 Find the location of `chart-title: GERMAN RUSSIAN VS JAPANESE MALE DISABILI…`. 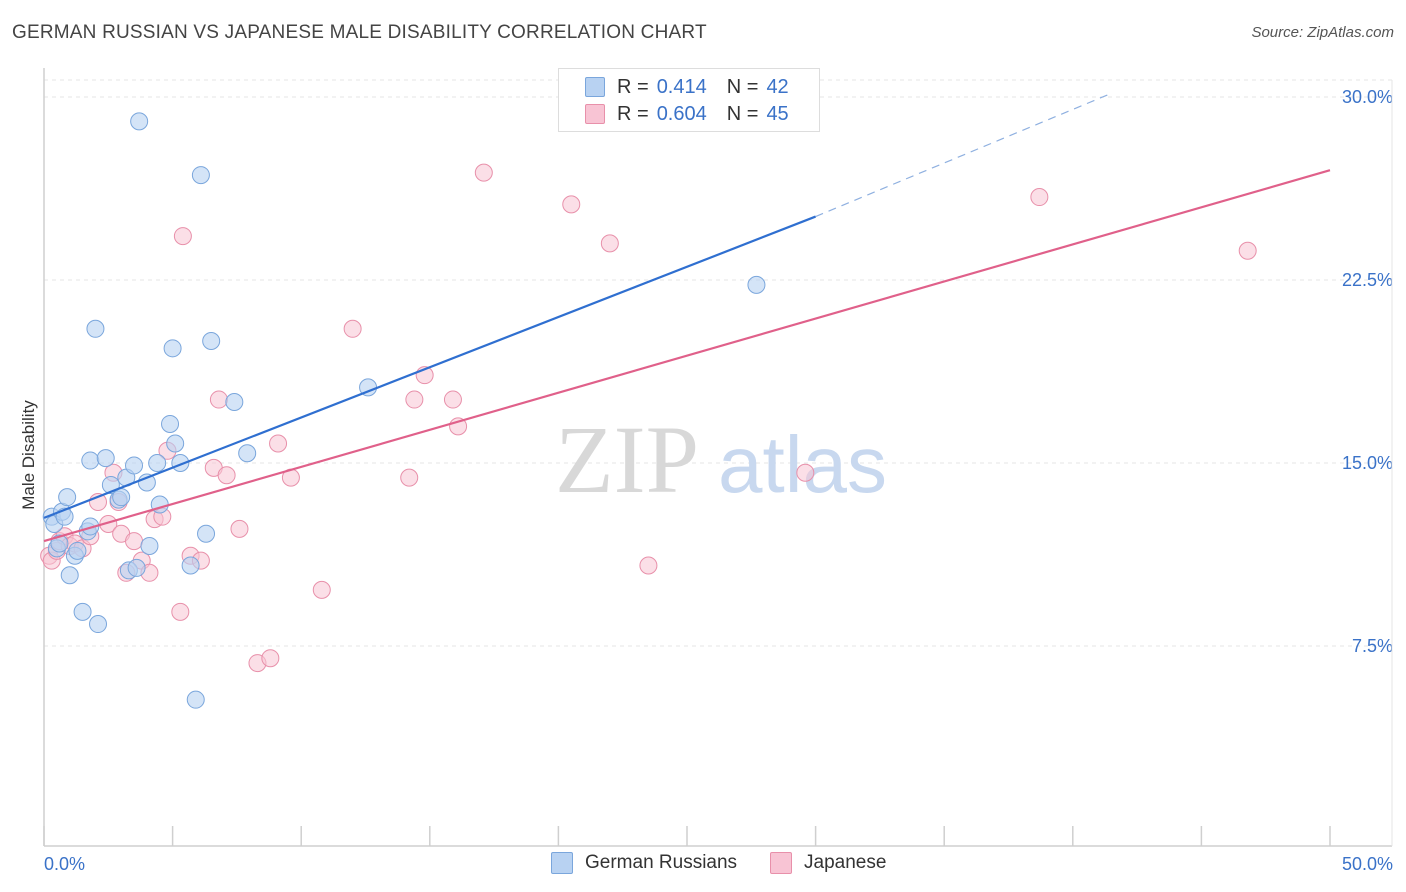

chart-title: GERMAN RUSSIAN VS JAPANESE MALE DISABILI… is located at coordinates (359, 32).